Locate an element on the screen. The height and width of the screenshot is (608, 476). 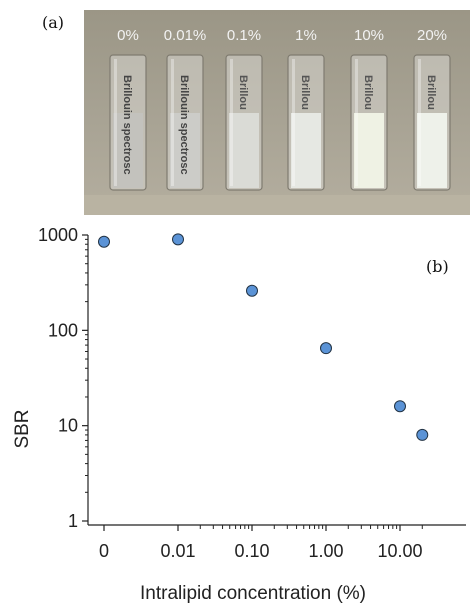
concentration-label: 0.1% is located at coordinates (244, 35).